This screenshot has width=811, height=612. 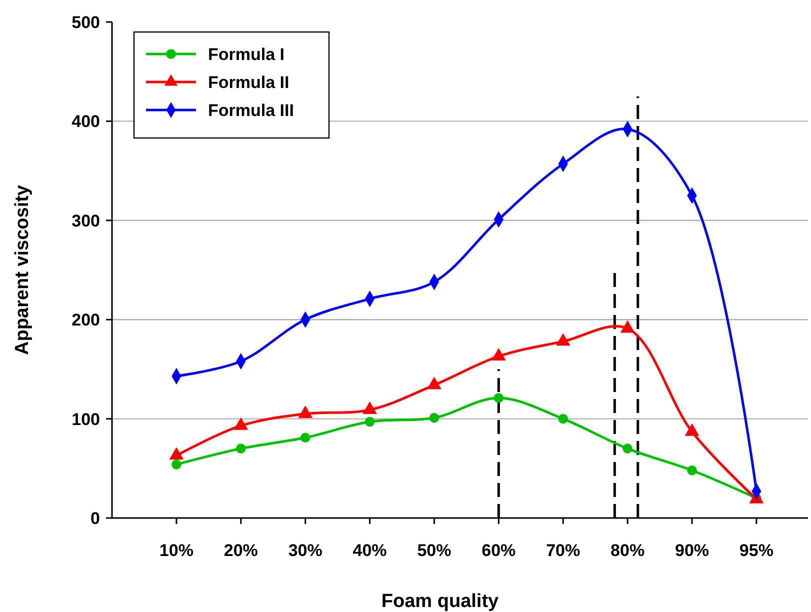 I want to click on x-tick-label: 40%, so click(x=369, y=550).